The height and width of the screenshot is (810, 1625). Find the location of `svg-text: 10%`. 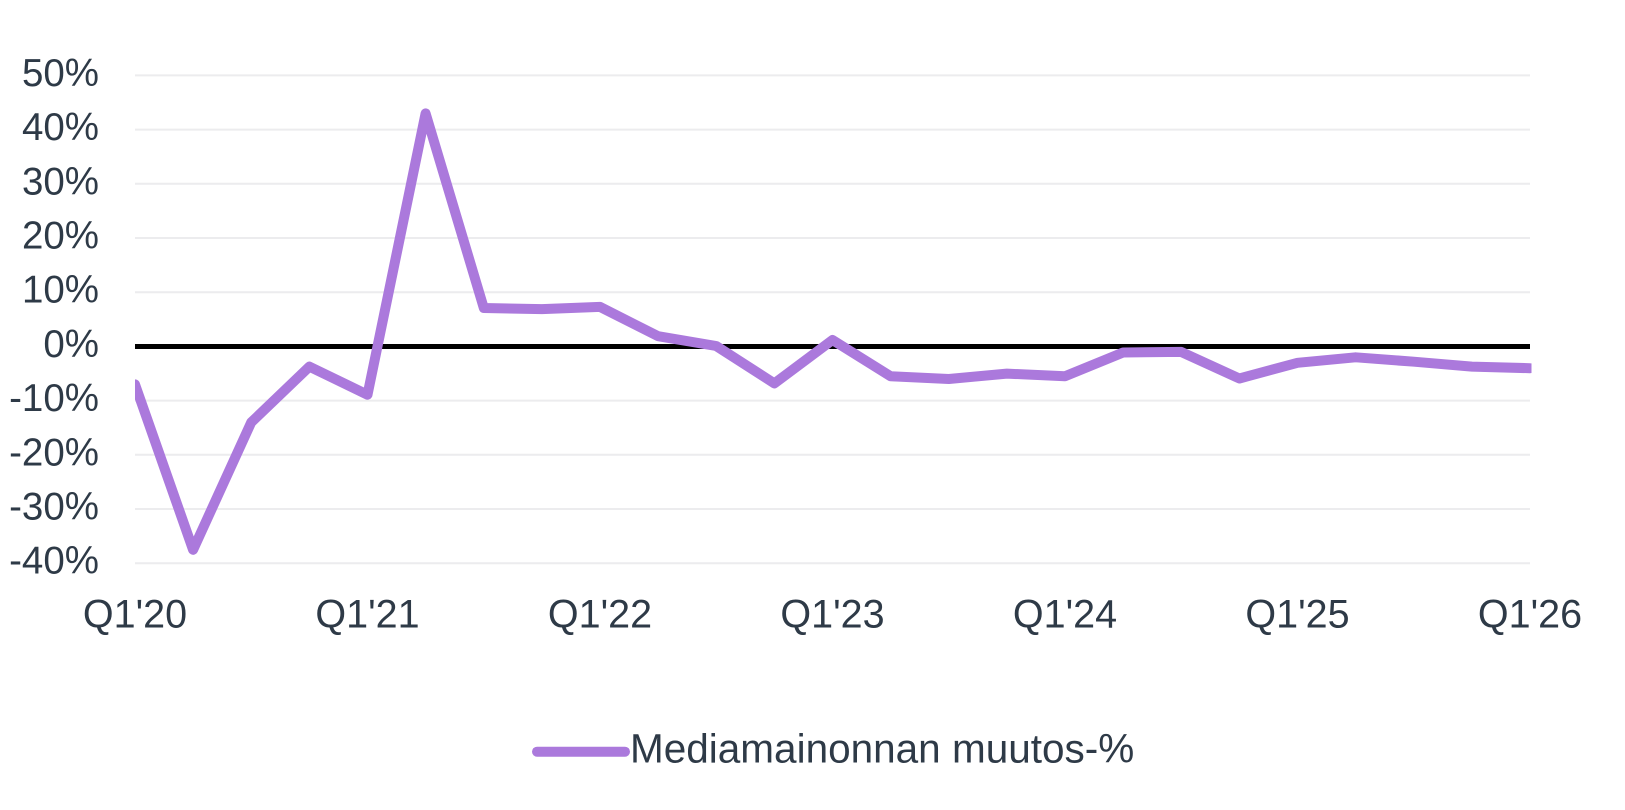

svg-text: 10% is located at coordinates (60, 290).